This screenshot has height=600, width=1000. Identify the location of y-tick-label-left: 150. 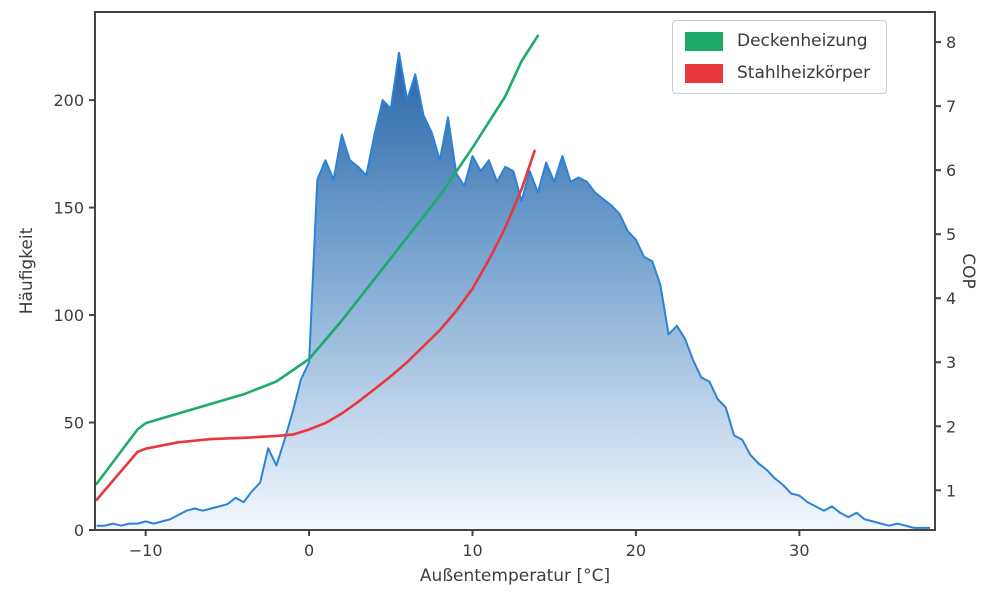
(68, 208).